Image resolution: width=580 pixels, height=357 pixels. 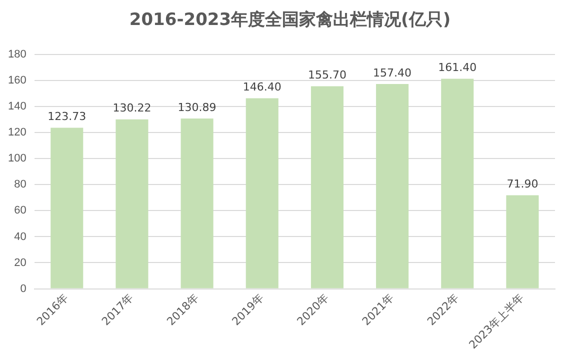 What do you see at coordinates (197, 107) in the screenshot?
I see `data-label: 130.89` at bounding box center [197, 107].